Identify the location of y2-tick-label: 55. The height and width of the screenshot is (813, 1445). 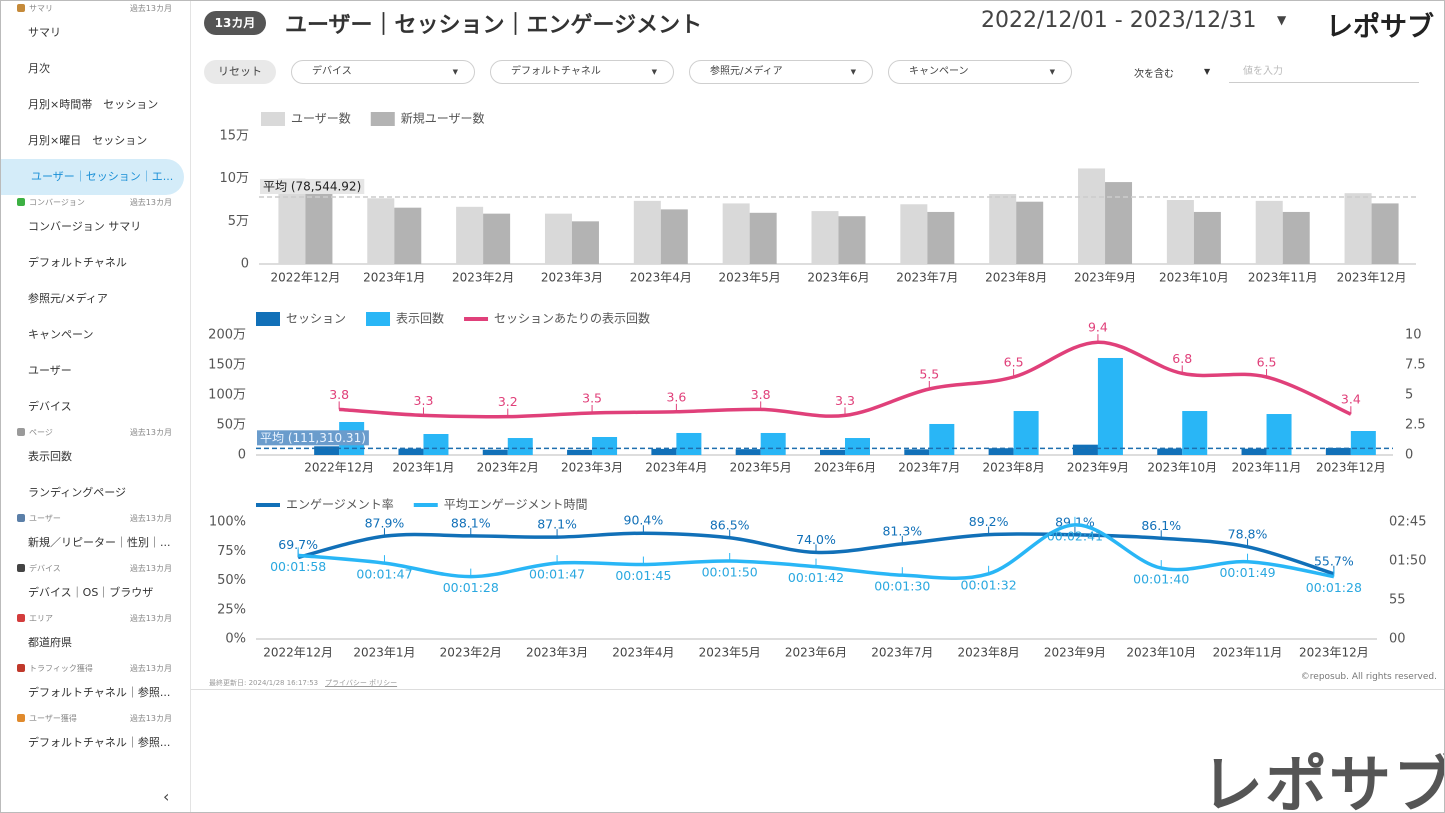
(1397, 600).